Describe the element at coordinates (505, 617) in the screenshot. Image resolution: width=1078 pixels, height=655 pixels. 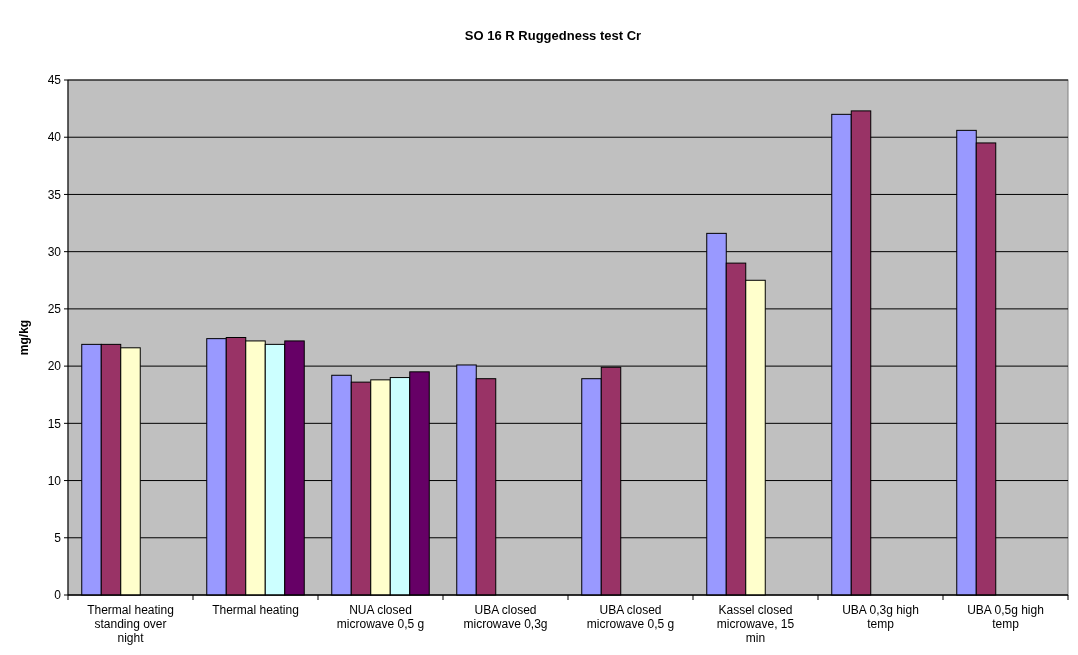
I see `x-tick-label: UBA closed microwave 0,3g` at that location.